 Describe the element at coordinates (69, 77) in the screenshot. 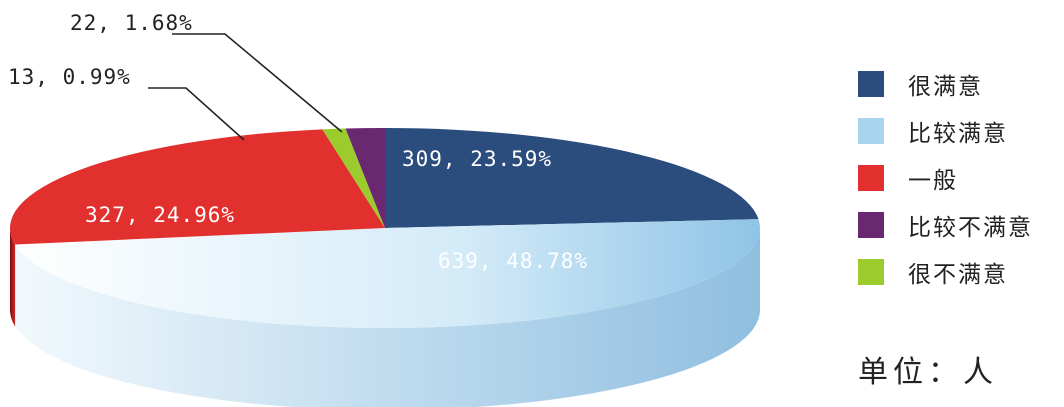

I see `callout-label: 13, 0.99%` at that location.